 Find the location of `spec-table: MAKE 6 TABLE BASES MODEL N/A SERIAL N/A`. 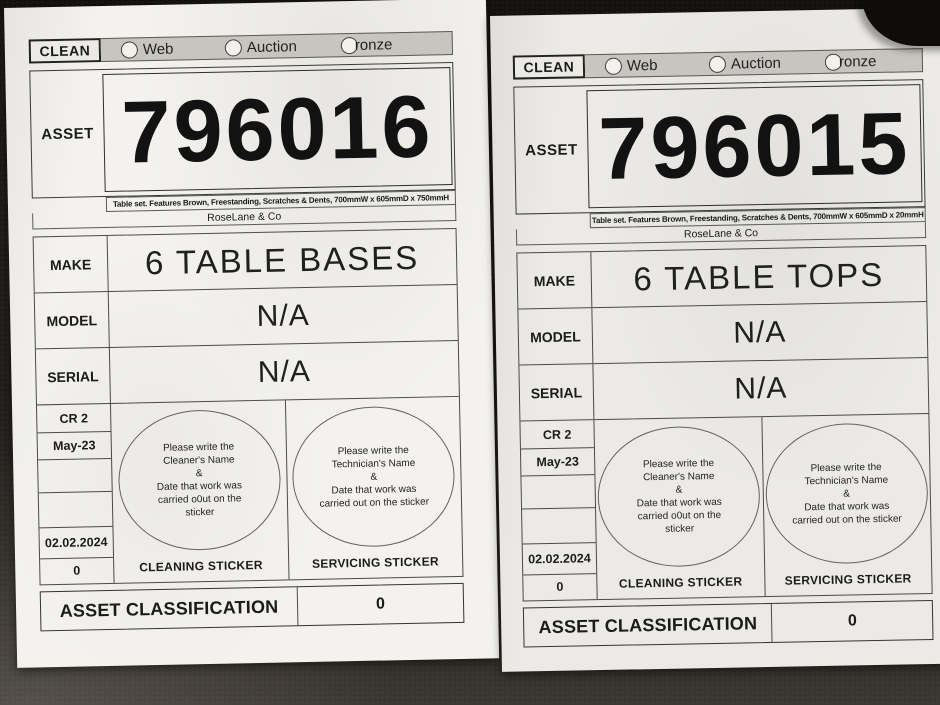

spec-table: MAKE 6 TABLE BASES MODEL N/A SERIAL N/A is located at coordinates (246, 316).